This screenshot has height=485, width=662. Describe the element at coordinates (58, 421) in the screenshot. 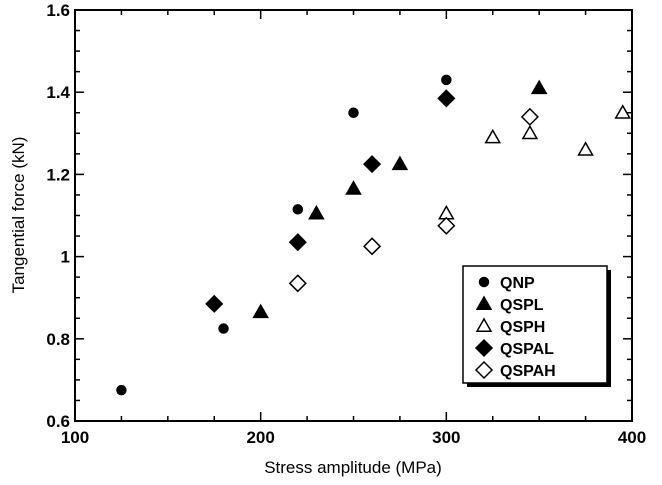

I see `y-tick-label: 0.6` at that location.